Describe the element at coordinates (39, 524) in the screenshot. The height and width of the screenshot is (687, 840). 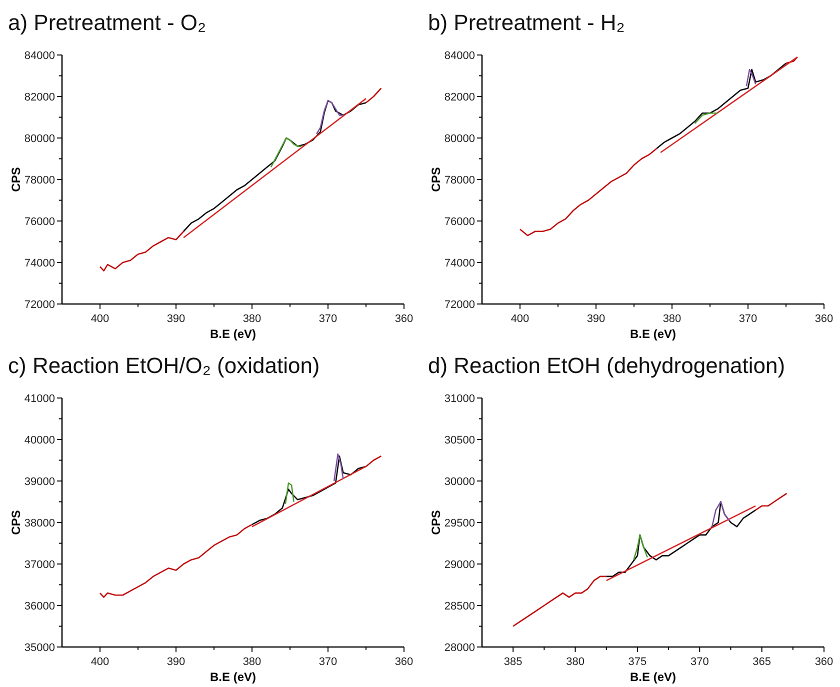
I see `y-tick-label: 38000` at that location.